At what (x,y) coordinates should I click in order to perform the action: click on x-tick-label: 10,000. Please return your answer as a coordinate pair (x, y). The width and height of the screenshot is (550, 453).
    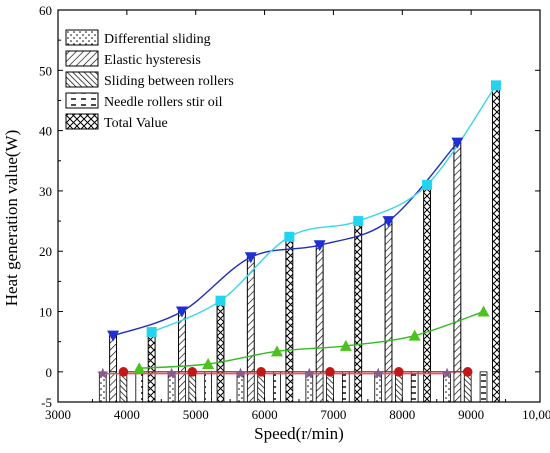
    Looking at the image, I should click on (536, 414).